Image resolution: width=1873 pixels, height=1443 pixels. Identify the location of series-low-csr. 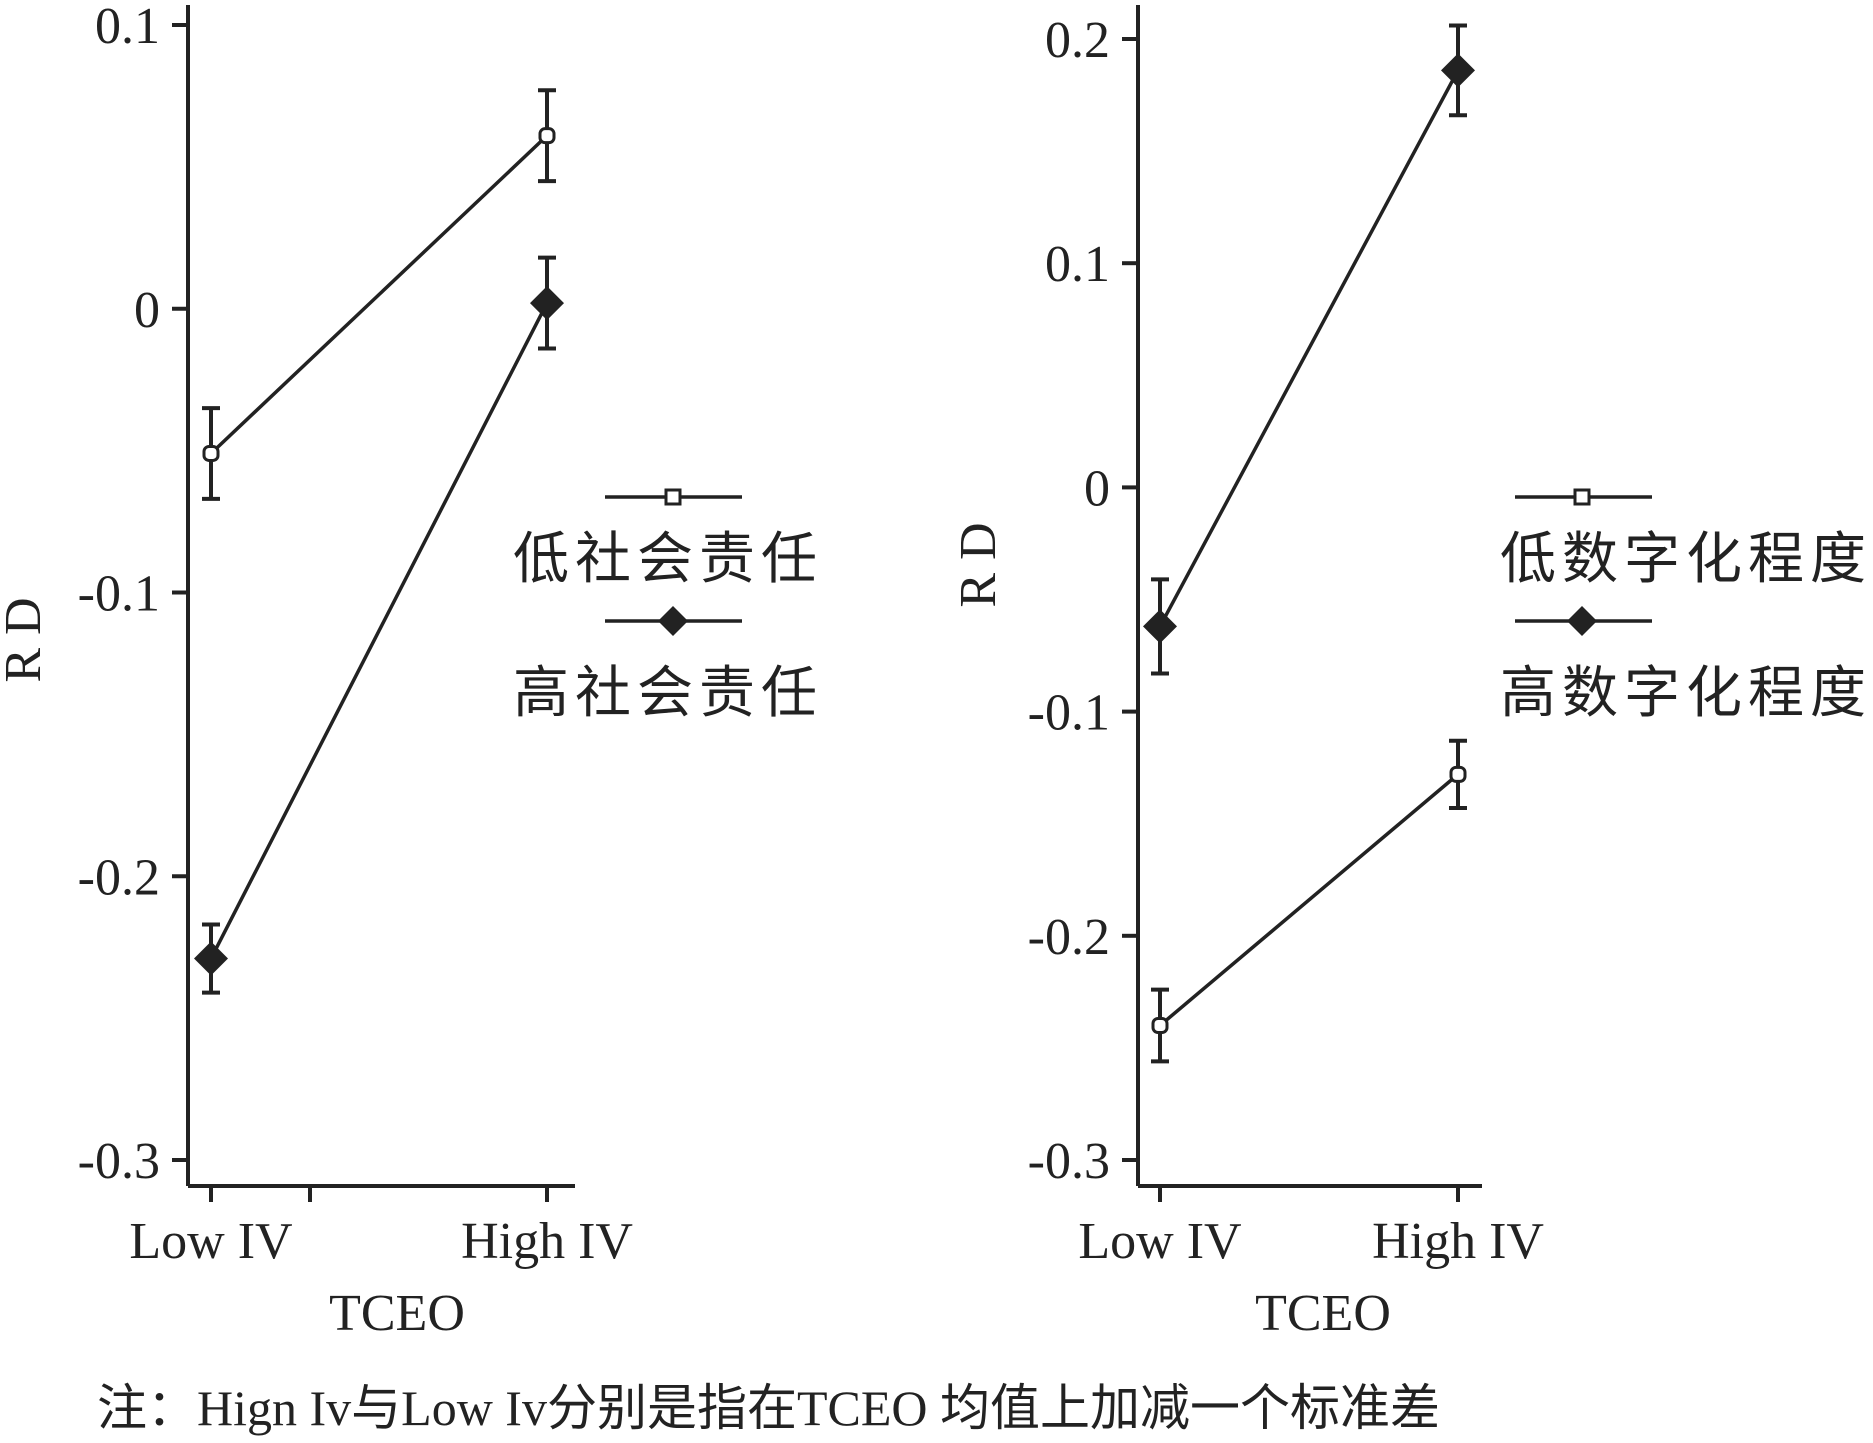
(379, 294).